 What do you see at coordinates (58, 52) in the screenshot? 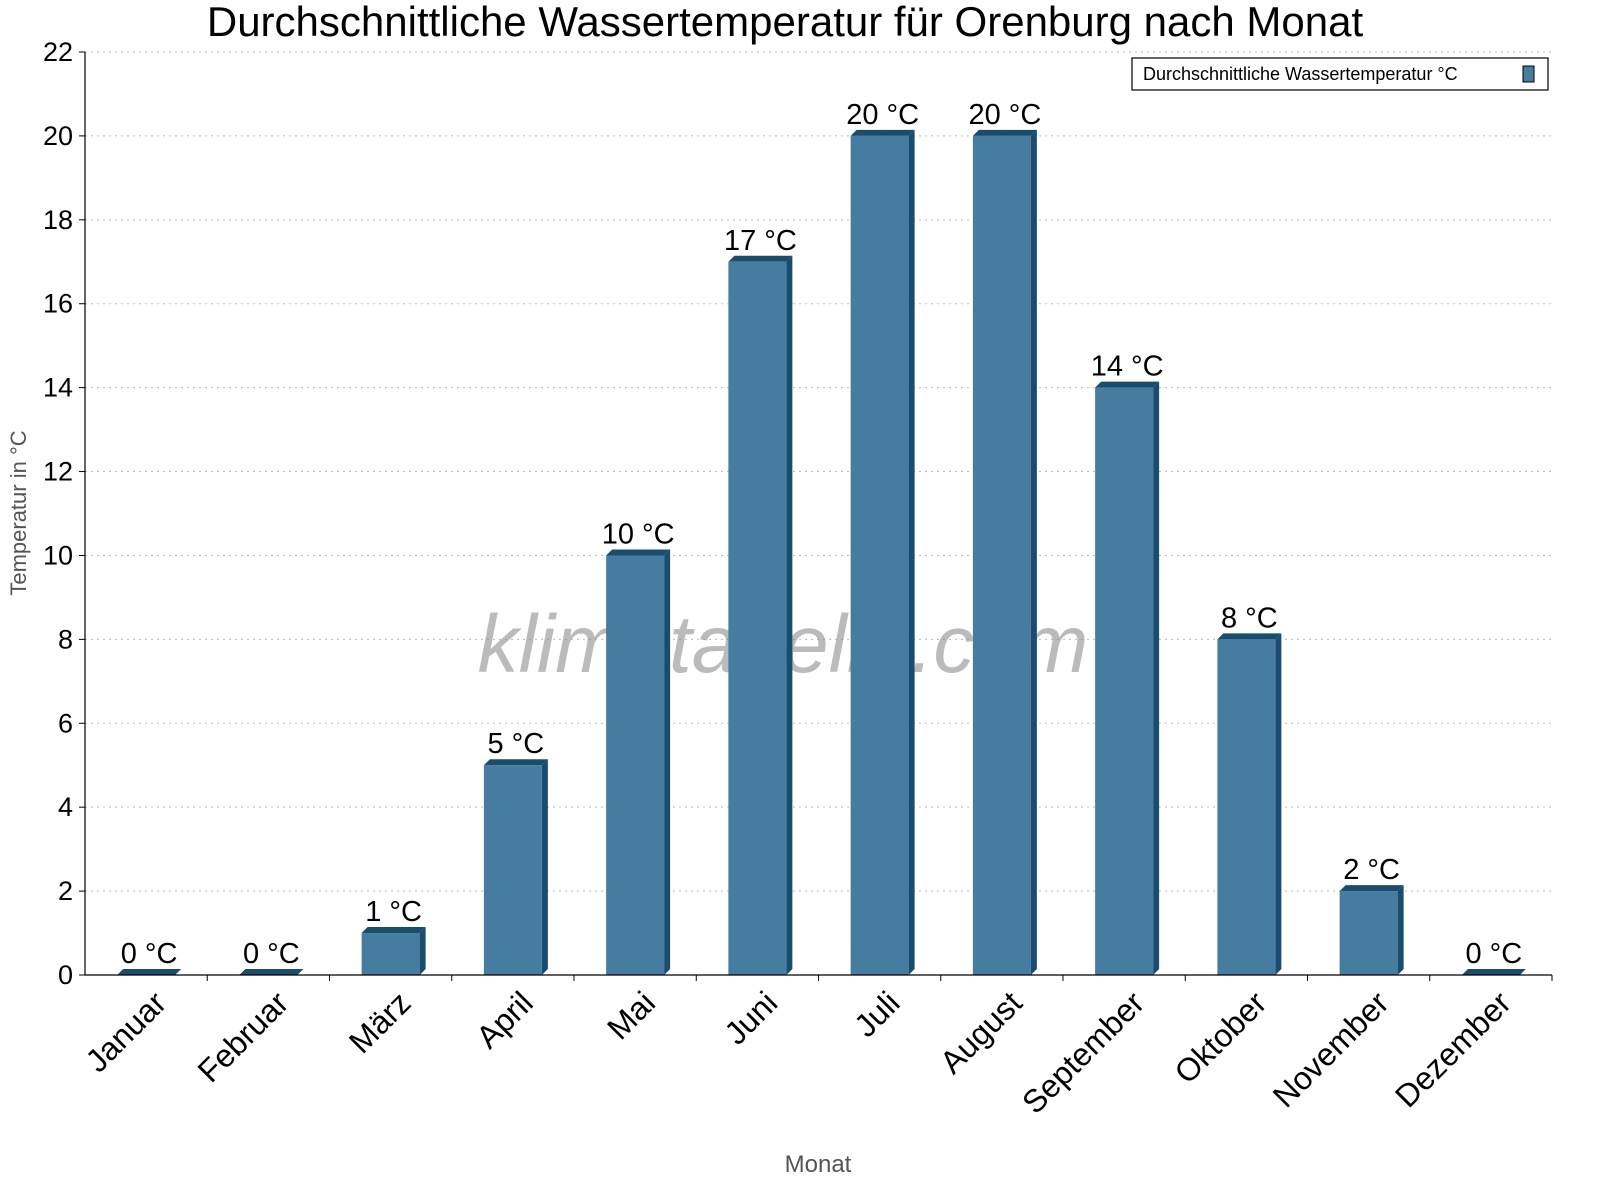
I see `y-tick-label: 22` at bounding box center [58, 52].